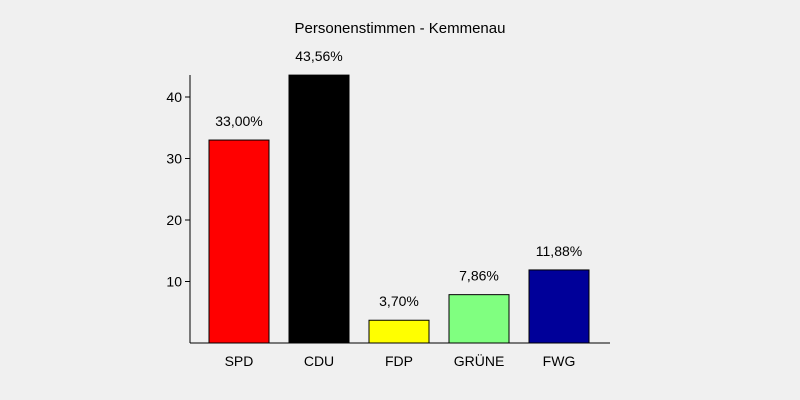 Image resolution: width=800 pixels, height=400 pixels. Describe the element at coordinates (319, 209) in the screenshot. I see `bar-cdu` at that location.